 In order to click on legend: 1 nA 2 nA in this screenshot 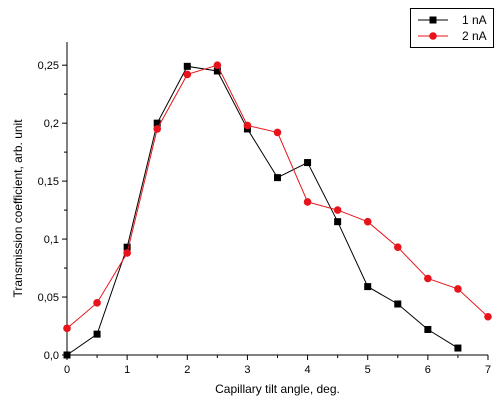, I will do `click(452, 28)`.